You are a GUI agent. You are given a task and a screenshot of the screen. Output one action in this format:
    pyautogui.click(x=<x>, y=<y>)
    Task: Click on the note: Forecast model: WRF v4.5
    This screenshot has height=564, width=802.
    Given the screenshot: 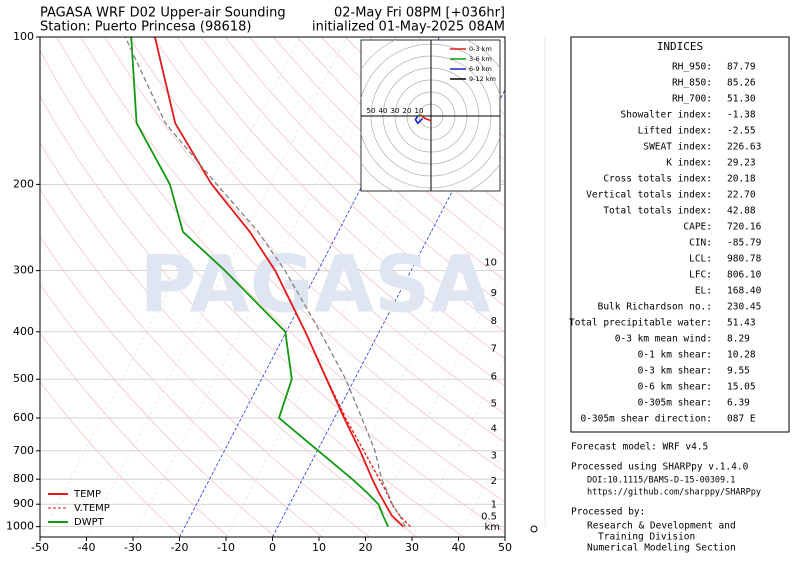 What is the action you would take?
    pyautogui.click(x=639, y=447)
    